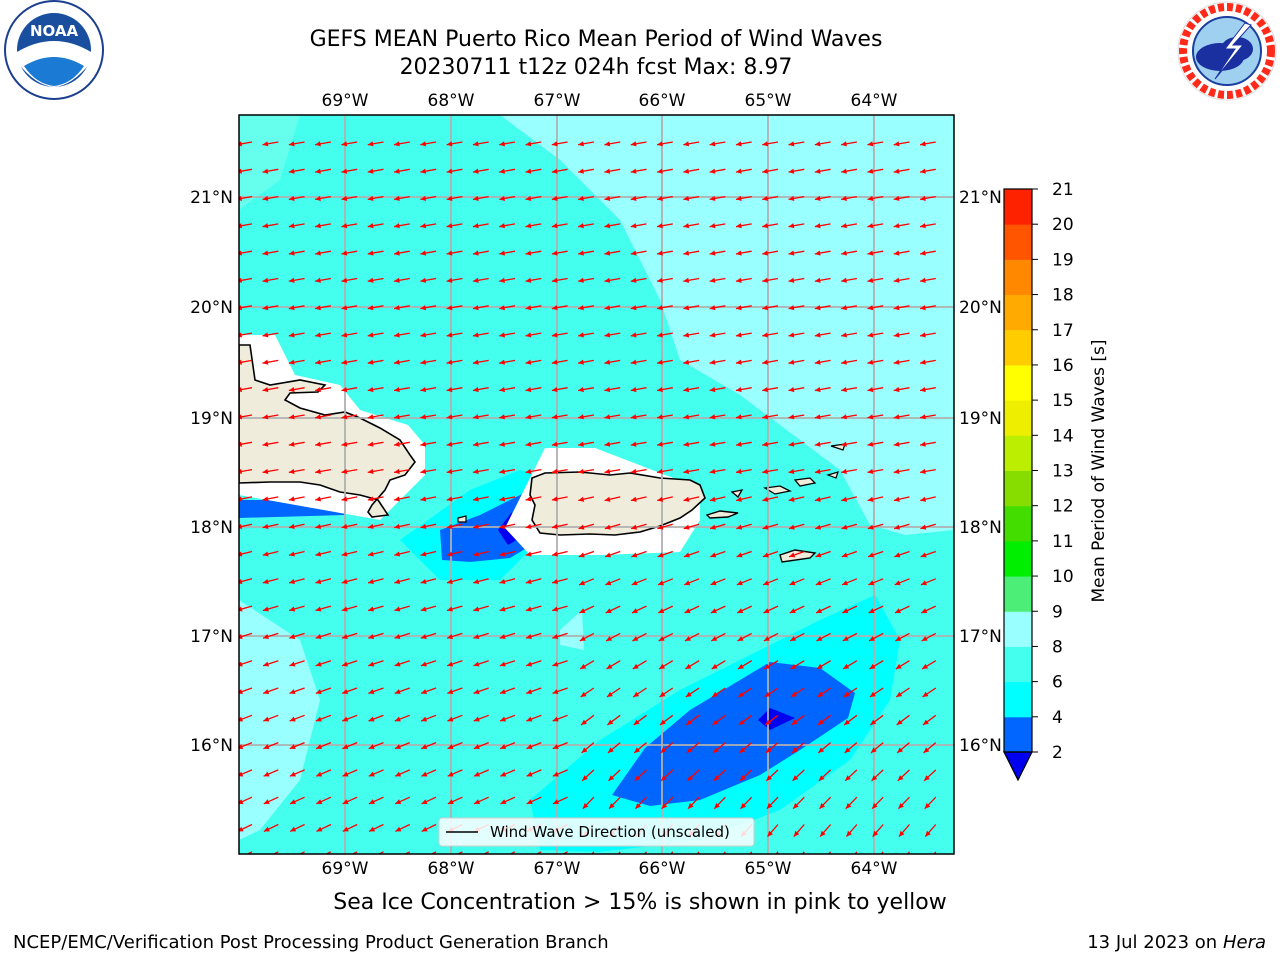 The height and width of the screenshot is (960, 1280). Describe the element at coordinates (662, 101) in the screenshot. I see `lon-label: 66°W` at that location.